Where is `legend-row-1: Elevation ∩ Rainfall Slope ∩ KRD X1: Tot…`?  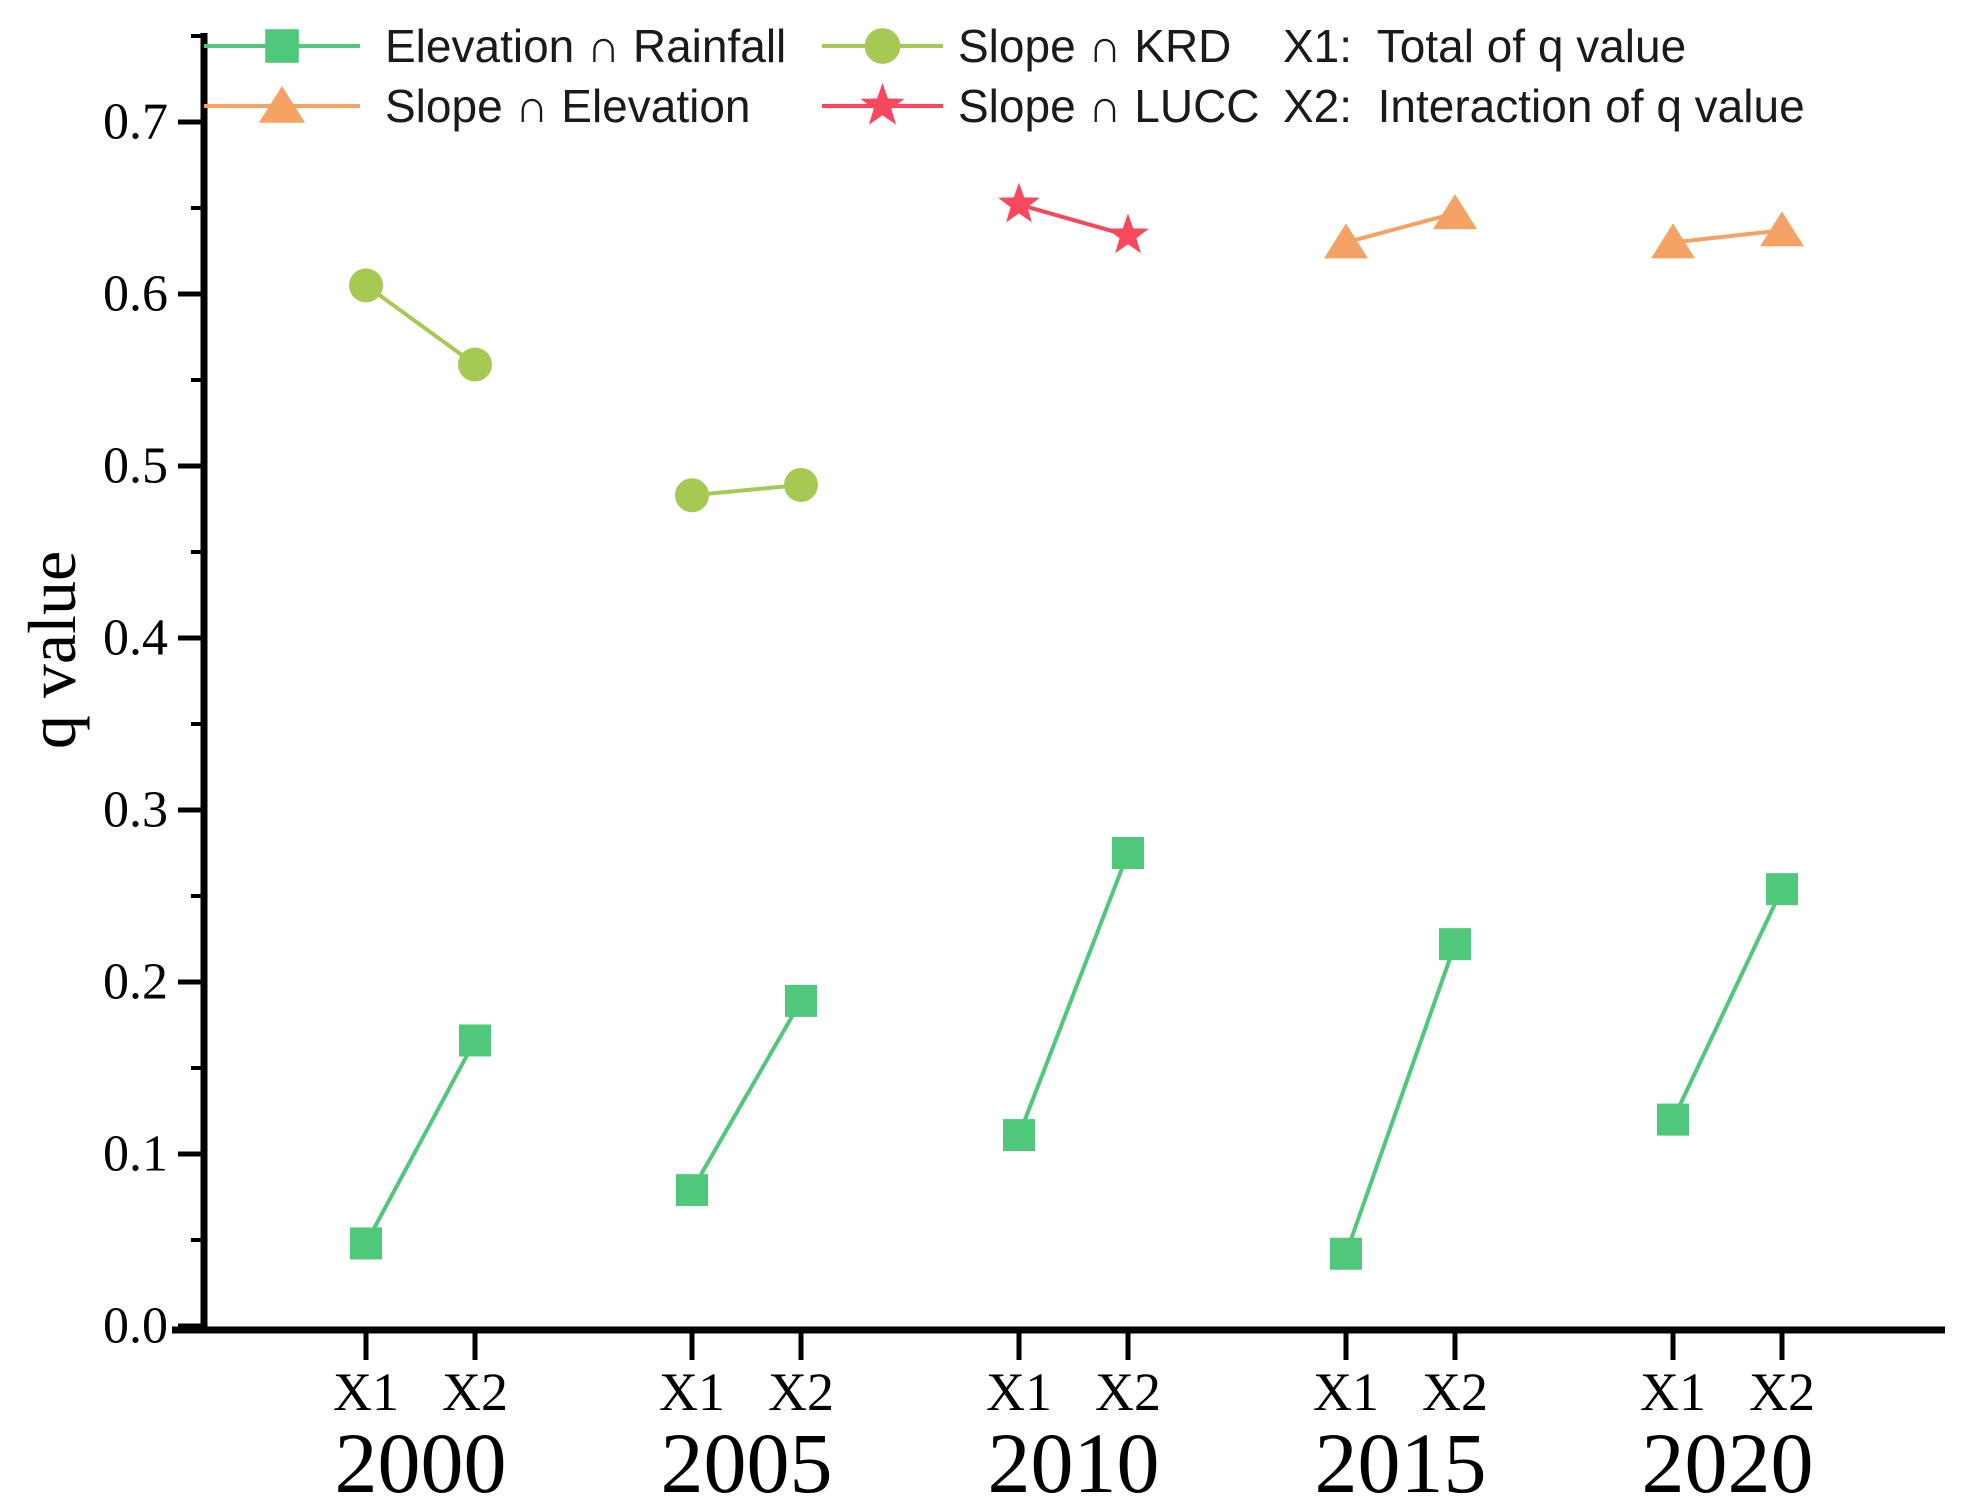 legend-row-1: Elevation ∩ Rainfall Slope ∩ KRD X1: Tot… is located at coordinates (982, 46).